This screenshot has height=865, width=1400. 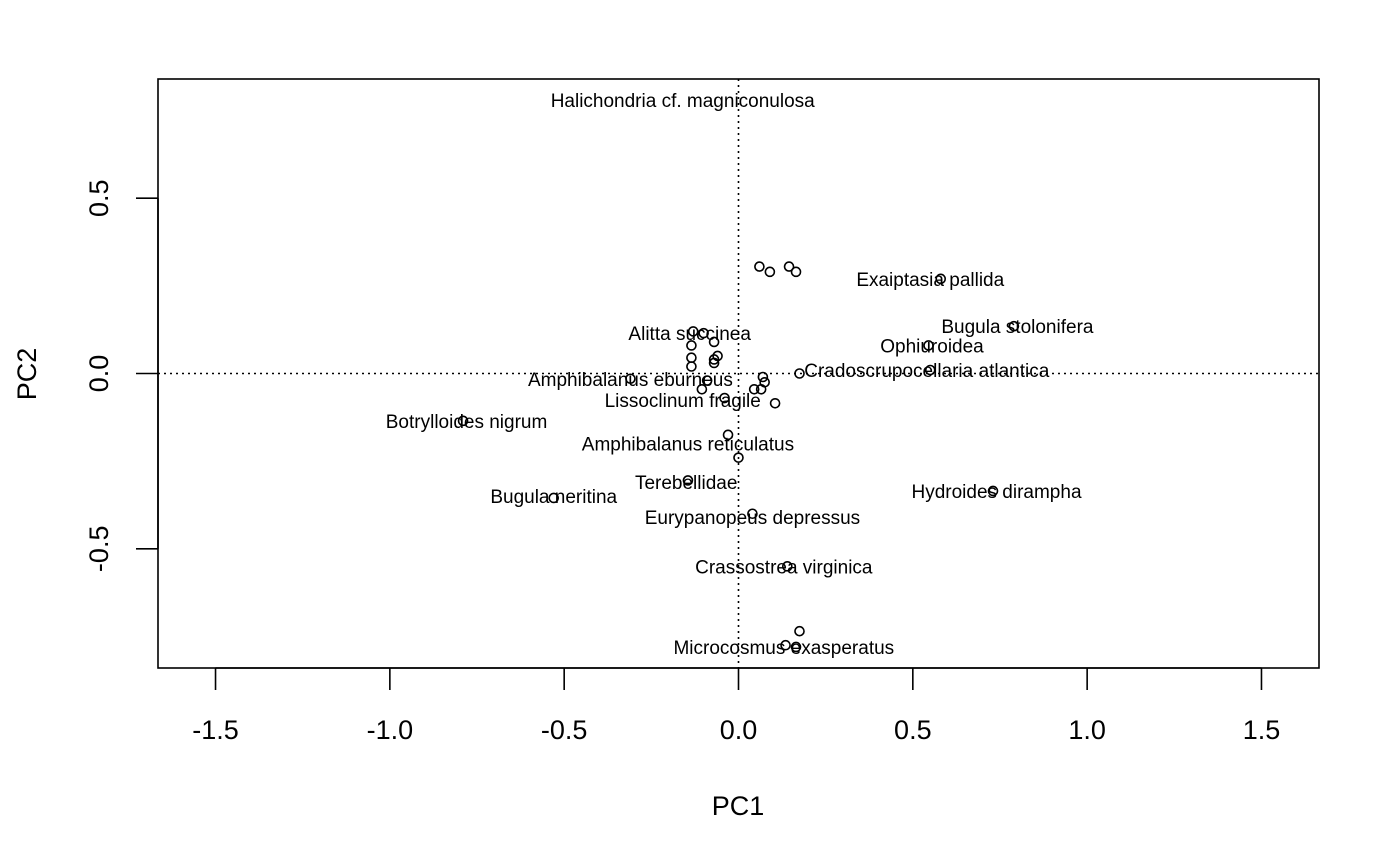 I want to click on y-tick-label: 0.5, so click(x=99, y=198).